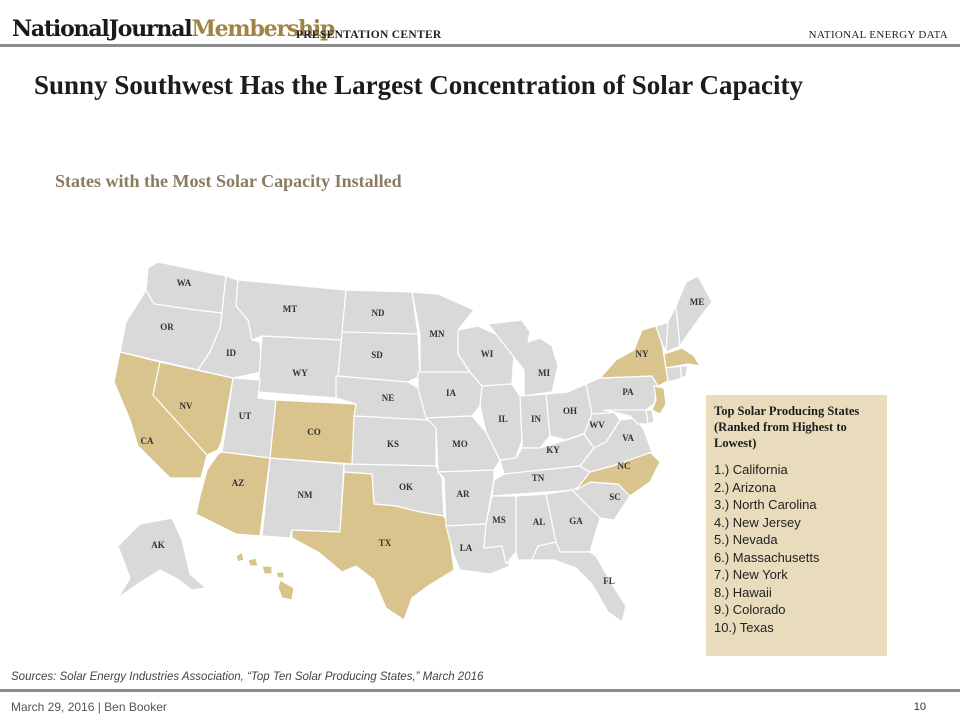  Describe the element at coordinates (245, 416) in the screenshot. I see `label-UT: UT` at that location.